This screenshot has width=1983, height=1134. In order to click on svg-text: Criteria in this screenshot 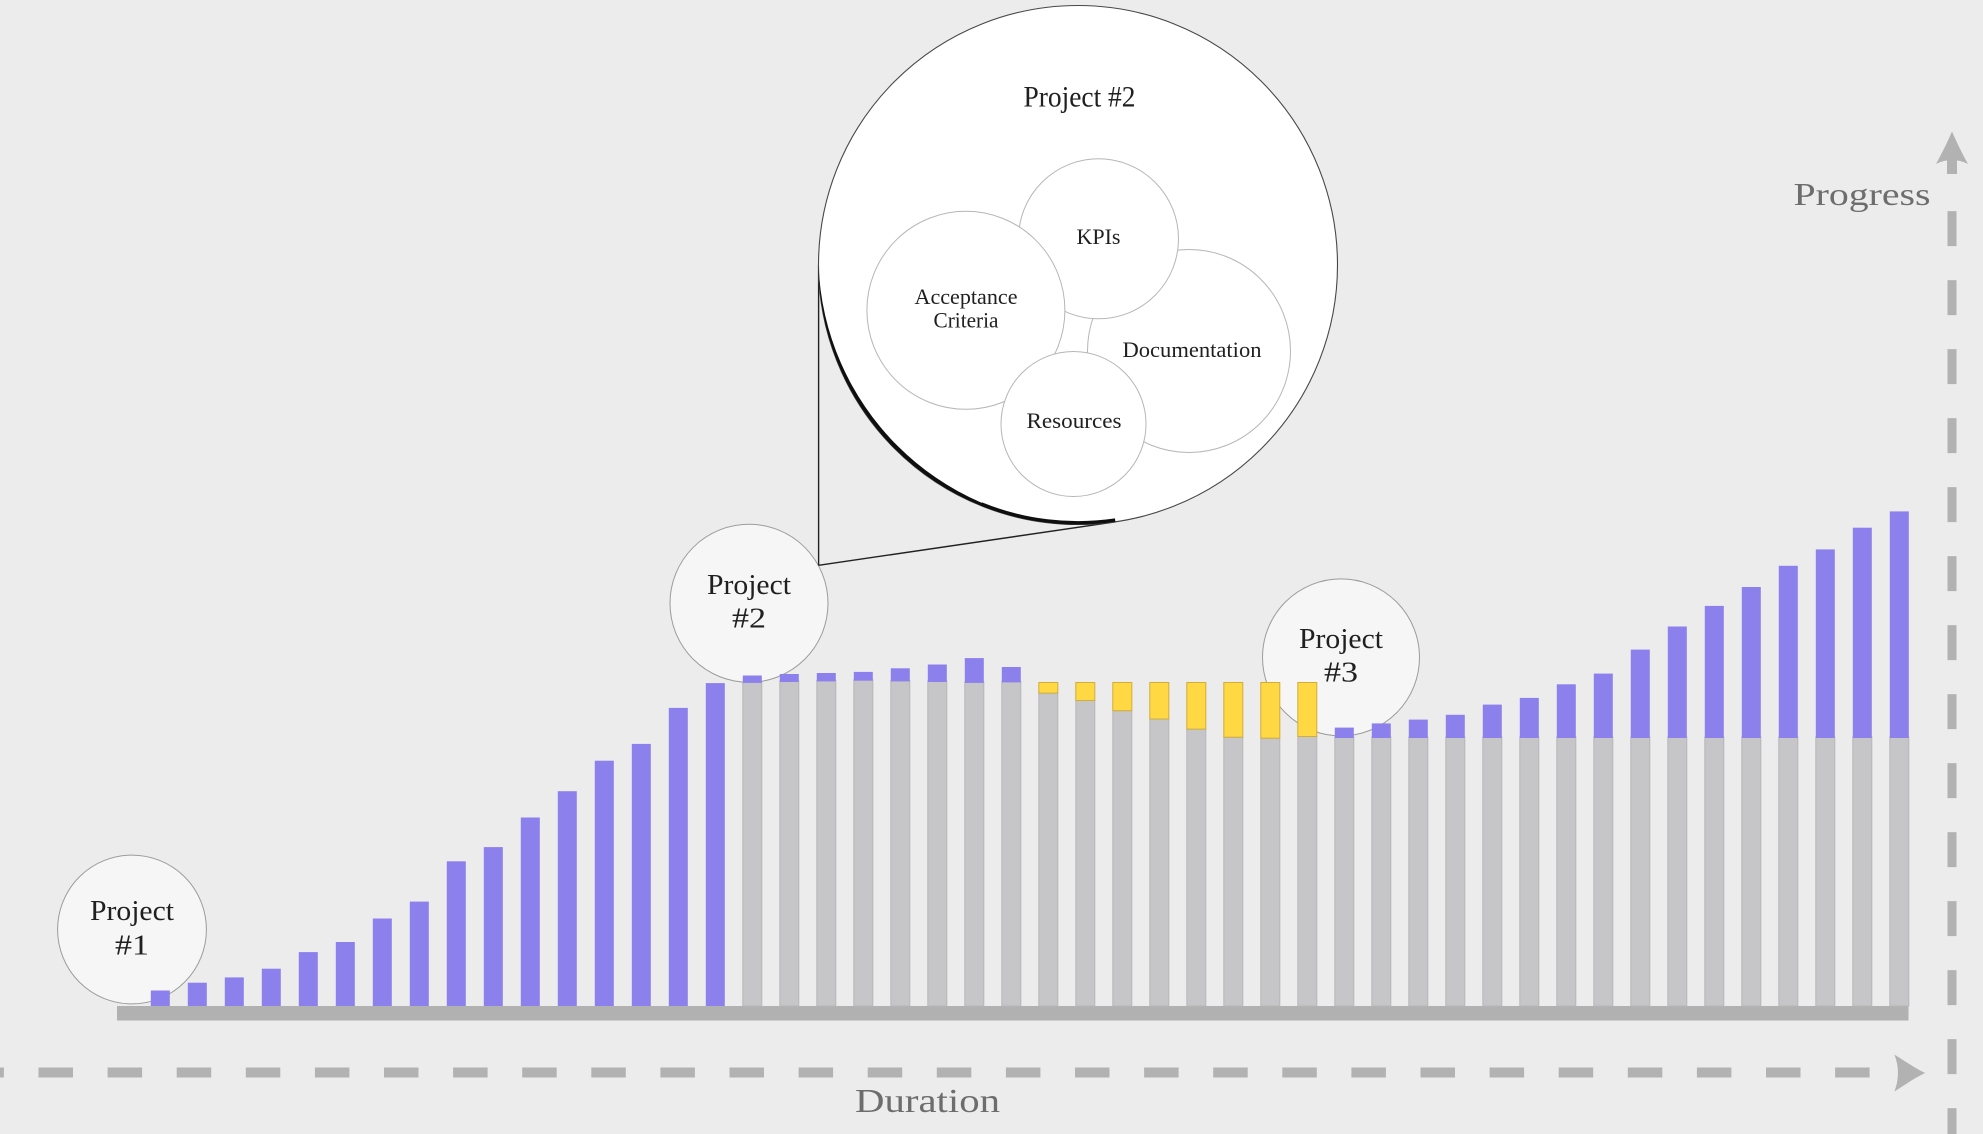, I will do `click(966, 320)`.